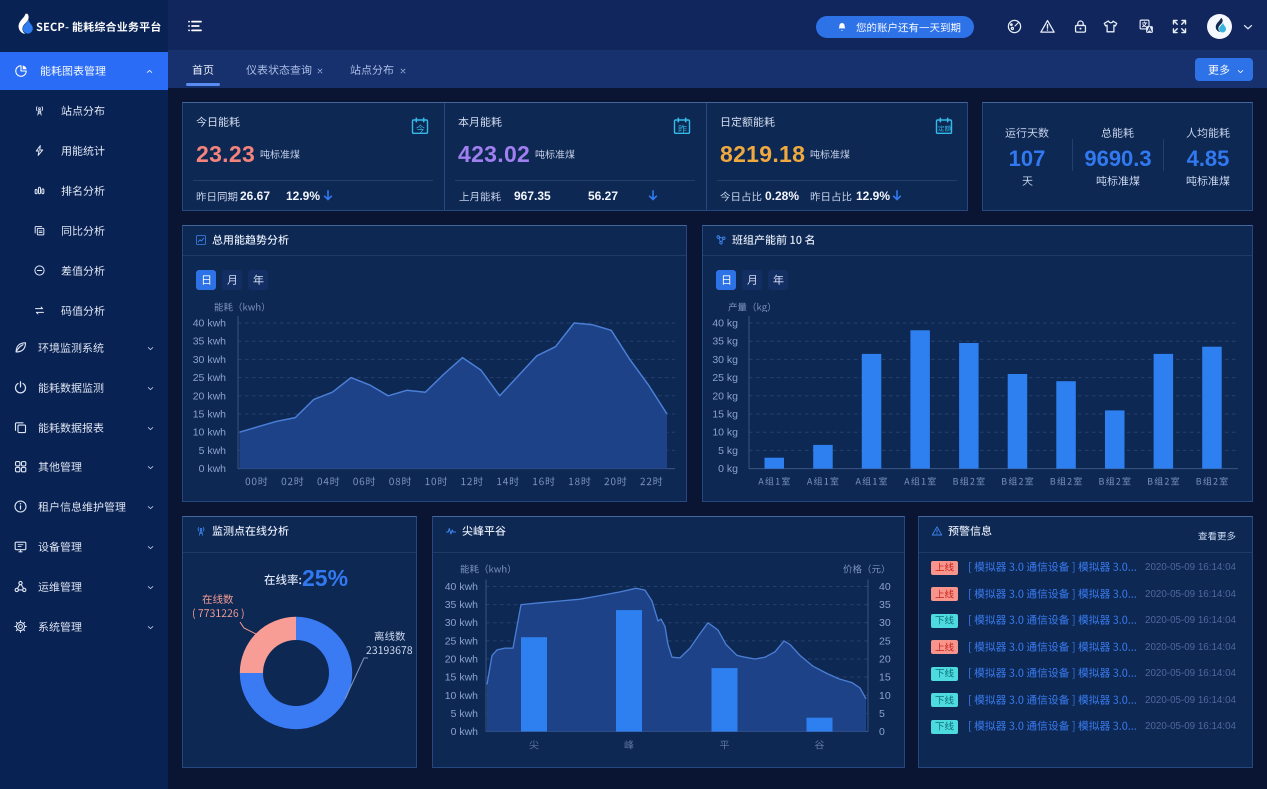 The width and height of the screenshot is (1267, 789). Describe the element at coordinates (885, 641) in the screenshot. I see `svg-text: 25` at that location.